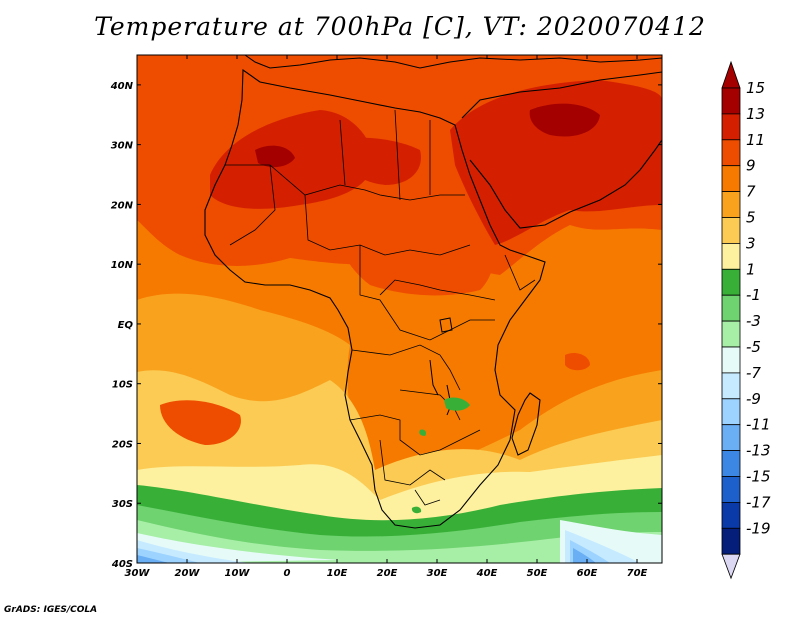 The image size is (800, 618). Describe the element at coordinates (275, 156) in the screenshot. I see `band-15-plus-west` at that location.